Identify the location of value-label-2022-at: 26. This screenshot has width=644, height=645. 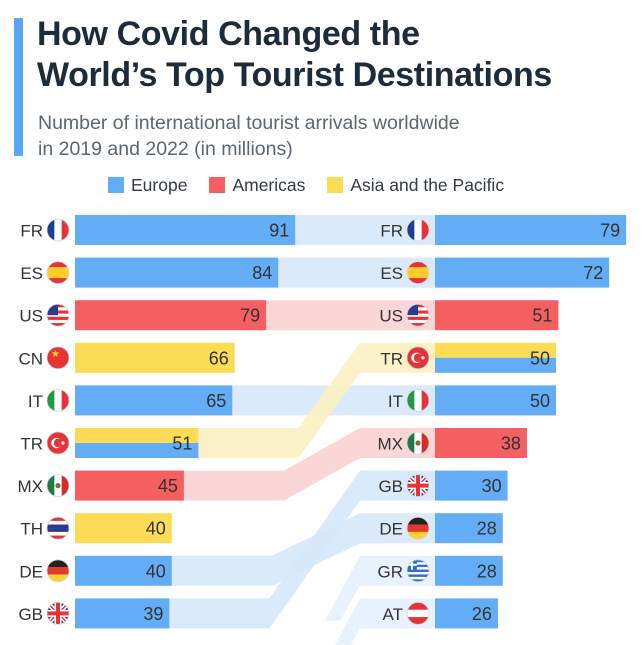
(482, 614).